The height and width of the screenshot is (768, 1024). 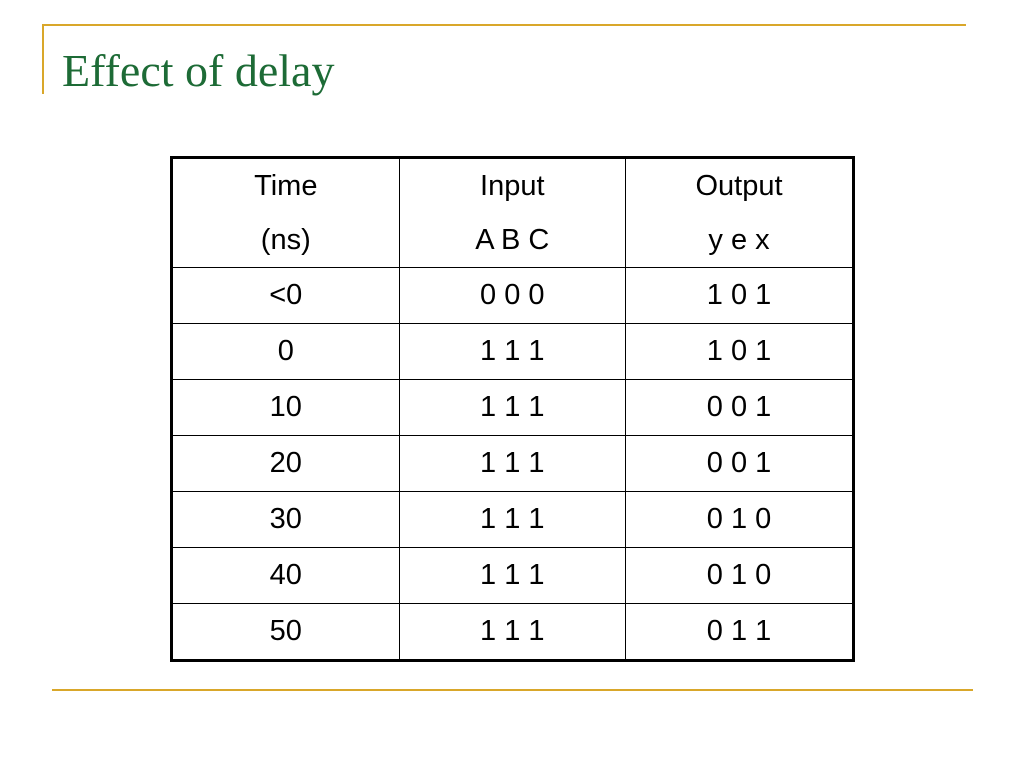 I want to click on slide-title: Effect of delay, so click(x=198, y=70).